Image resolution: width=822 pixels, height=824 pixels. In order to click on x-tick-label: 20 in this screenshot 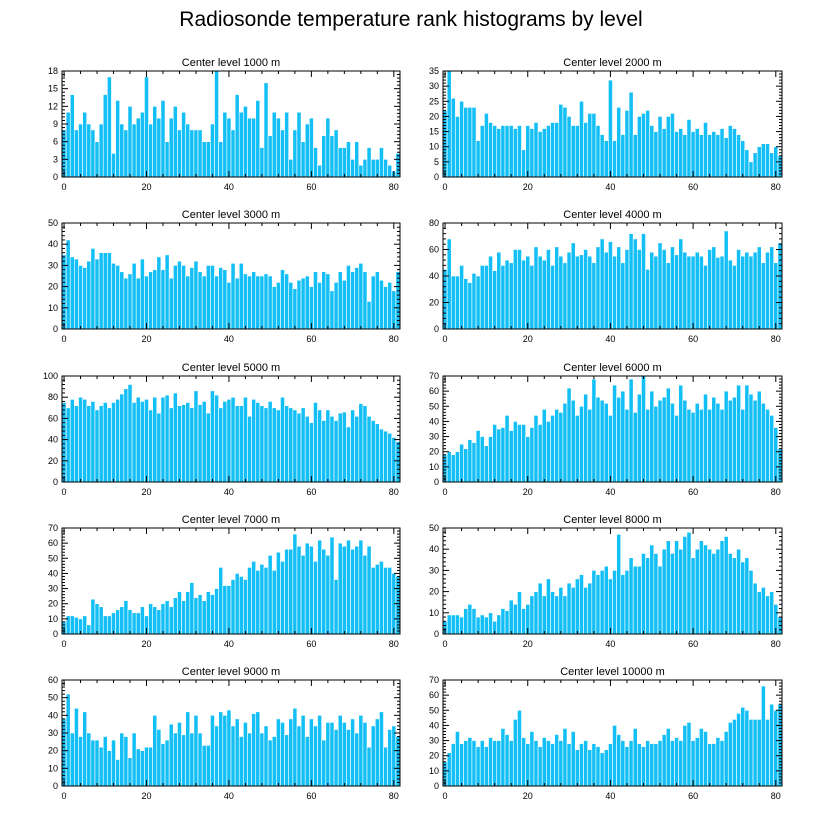, I will do `click(528, 644)`.